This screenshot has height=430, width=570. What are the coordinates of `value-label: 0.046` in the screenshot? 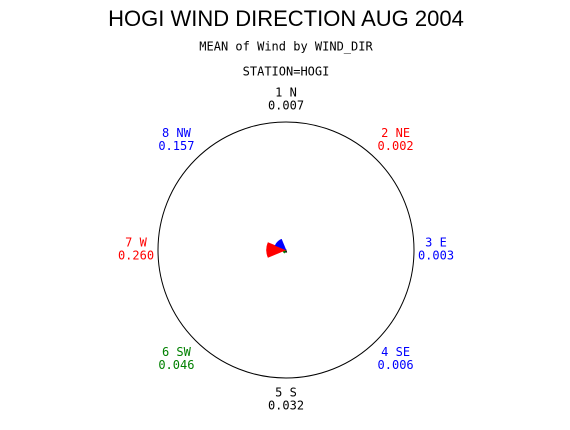 It's located at (176, 365).